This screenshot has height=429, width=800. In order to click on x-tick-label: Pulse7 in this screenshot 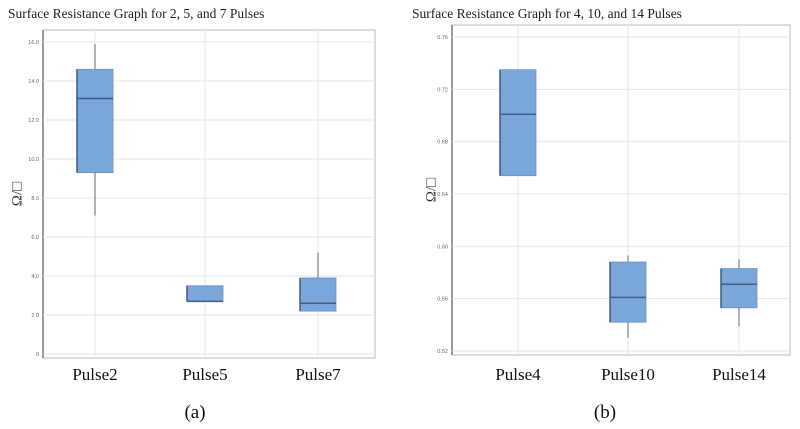, I will do `click(318, 374)`.